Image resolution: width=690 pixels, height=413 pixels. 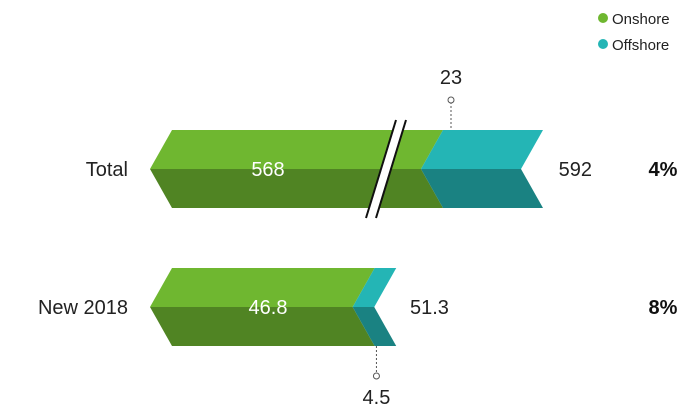 I want to click on category-label: New 2018, so click(x=83, y=308).